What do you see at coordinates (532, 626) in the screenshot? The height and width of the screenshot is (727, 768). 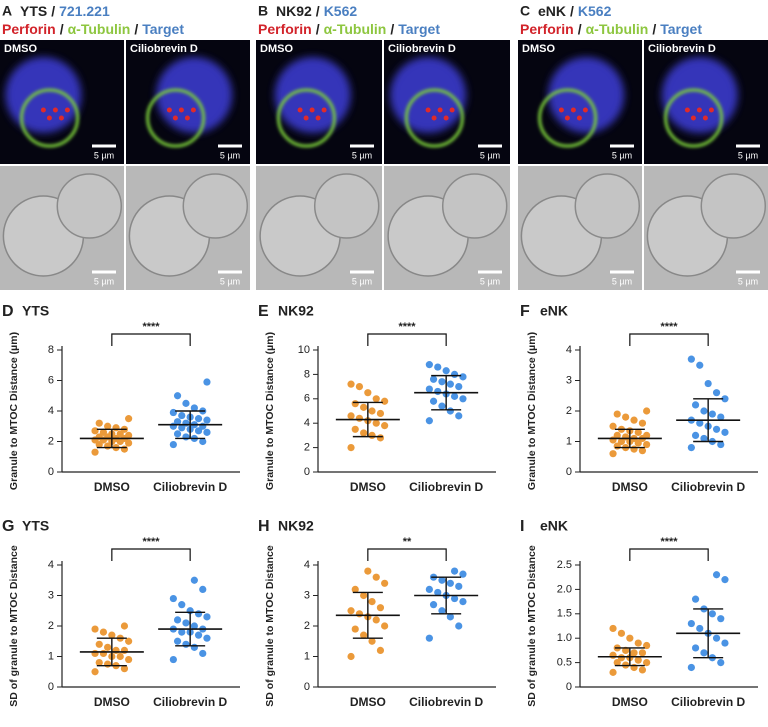 I see `y-axis-label: SD of granule to MTOC Distance` at bounding box center [532, 626].